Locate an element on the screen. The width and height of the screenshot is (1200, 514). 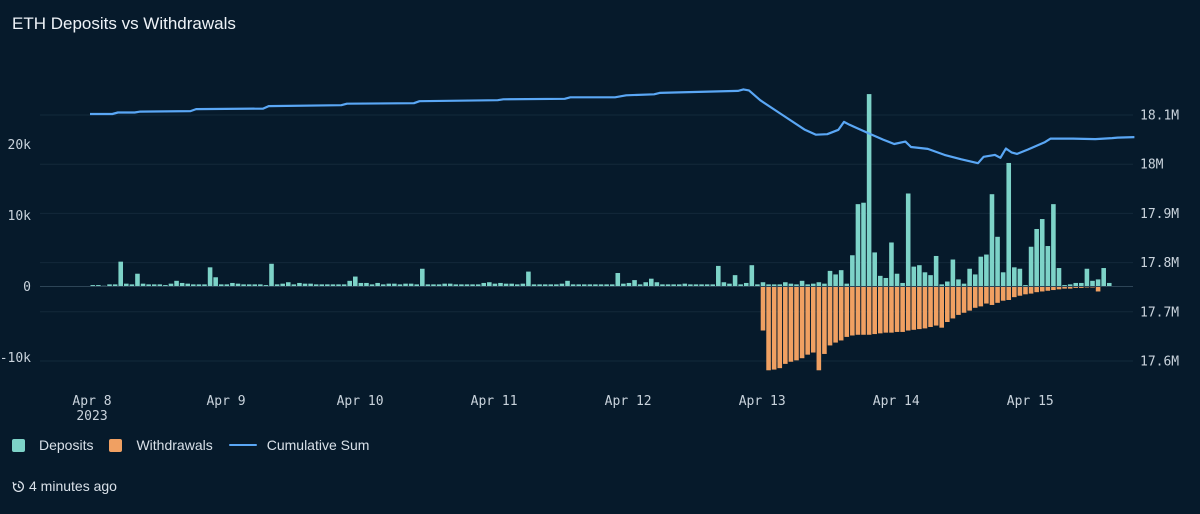
cumulative-sum-line is located at coordinates (612, 126).